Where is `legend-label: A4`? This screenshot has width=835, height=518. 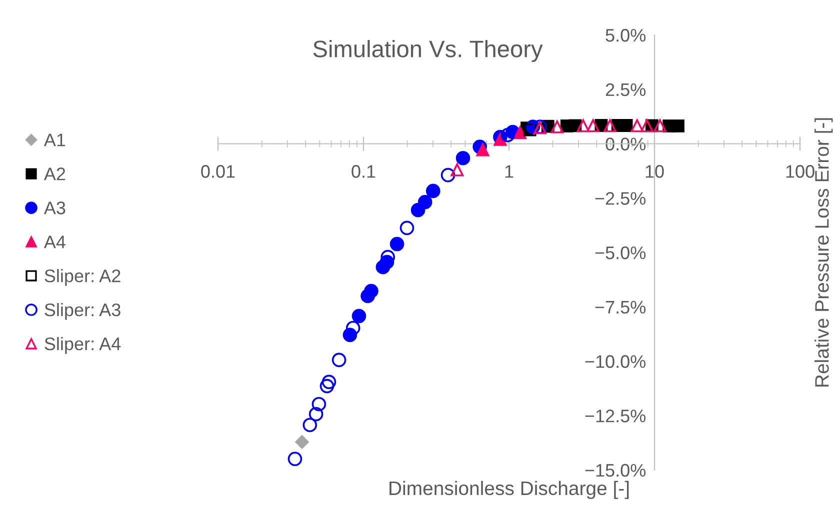 legend-label: A4 is located at coordinates (55, 242).